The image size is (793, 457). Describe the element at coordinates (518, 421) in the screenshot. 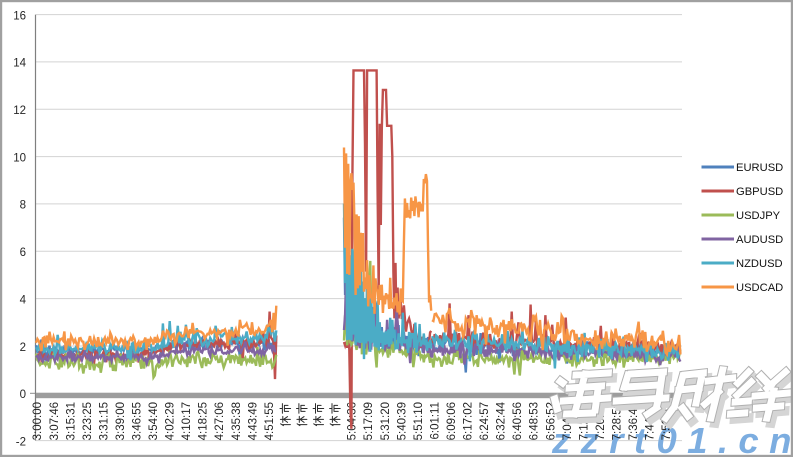

I see `svg-text: 6:40:56` at that location.